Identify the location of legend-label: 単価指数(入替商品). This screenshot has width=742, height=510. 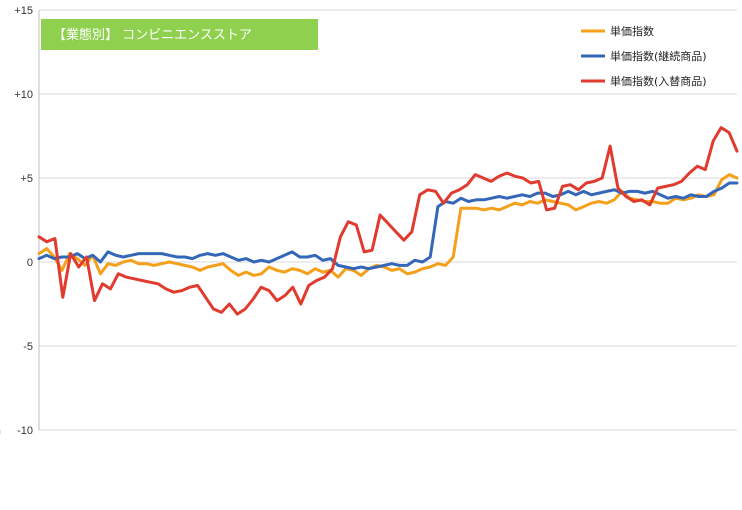
(658, 81).